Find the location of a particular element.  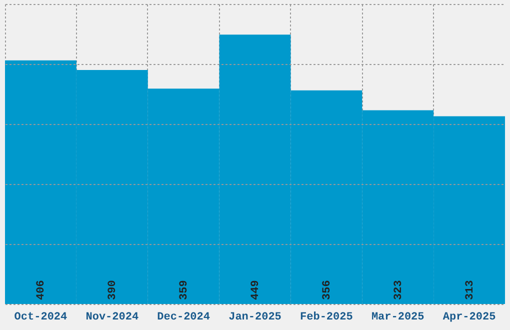

x-tick-label: Apr-2025 is located at coordinates (469, 318).